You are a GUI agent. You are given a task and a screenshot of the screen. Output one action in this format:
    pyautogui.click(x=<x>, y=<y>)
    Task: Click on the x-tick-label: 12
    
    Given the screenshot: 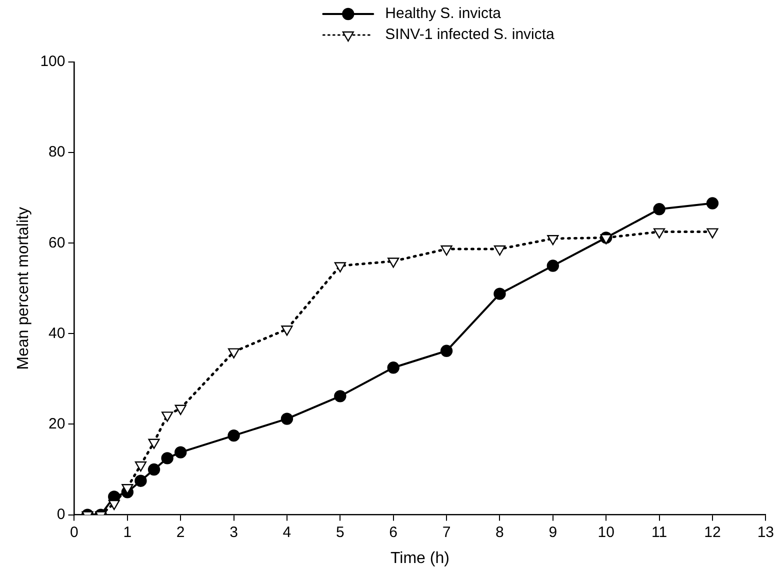 What is the action you would take?
    pyautogui.click(x=712, y=532)
    